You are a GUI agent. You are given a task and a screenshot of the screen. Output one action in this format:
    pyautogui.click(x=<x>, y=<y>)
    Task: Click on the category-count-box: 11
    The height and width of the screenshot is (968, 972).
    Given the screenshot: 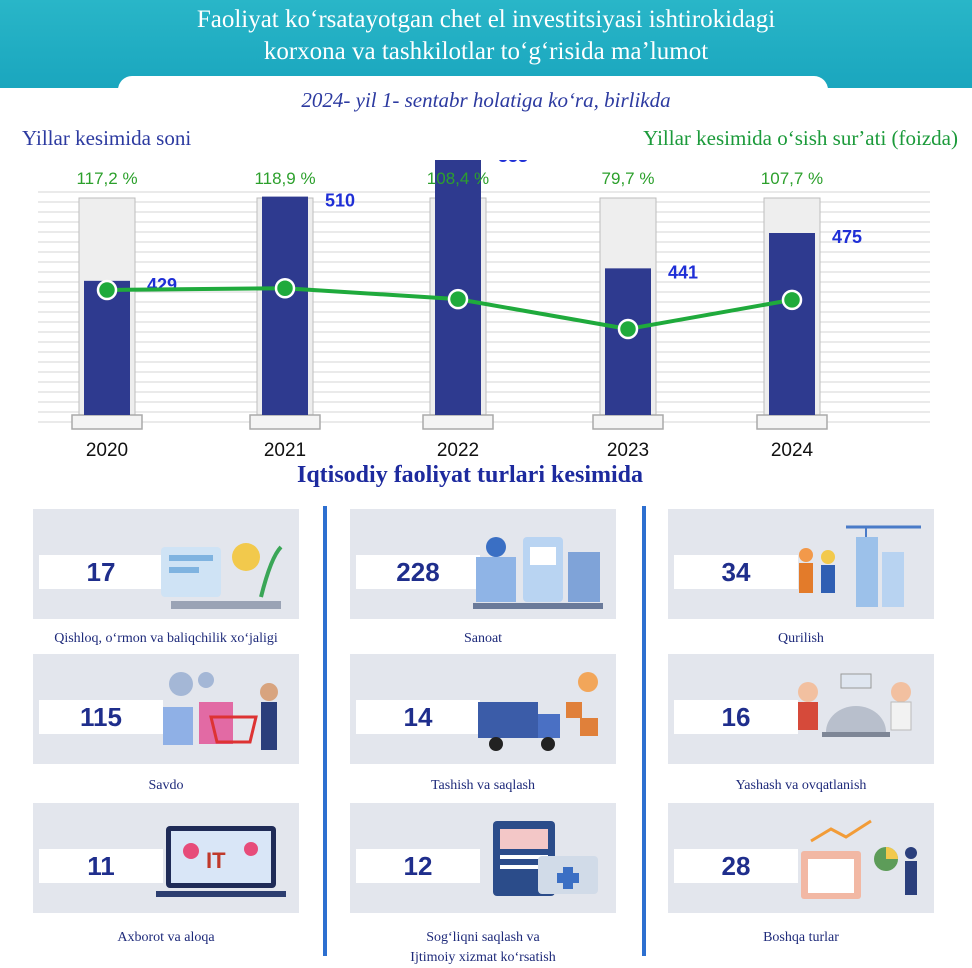 What is the action you would take?
    pyautogui.click(x=101, y=866)
    